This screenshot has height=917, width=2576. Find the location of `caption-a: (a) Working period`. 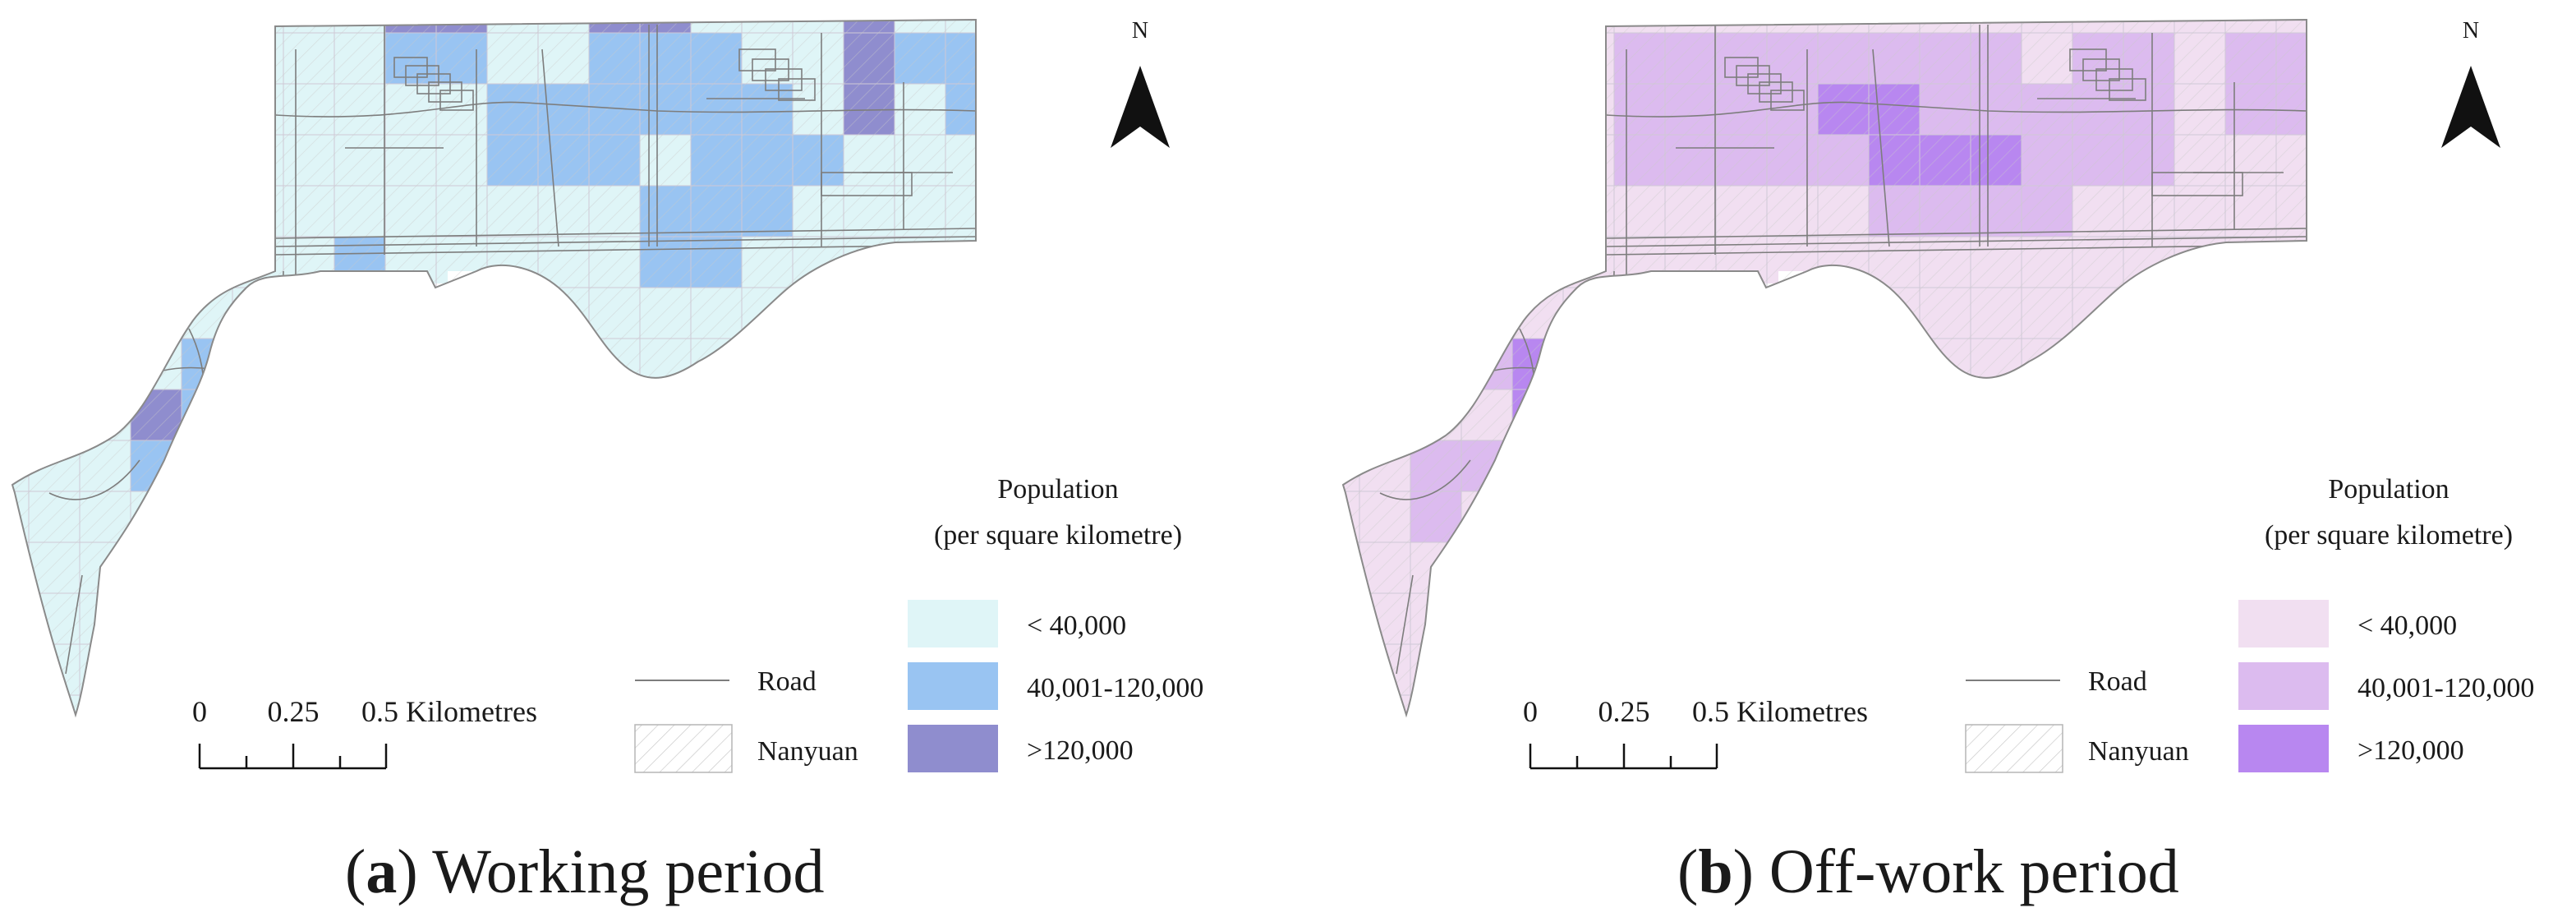

caption-a: (a) Working period is located at coordinates (585, 872).